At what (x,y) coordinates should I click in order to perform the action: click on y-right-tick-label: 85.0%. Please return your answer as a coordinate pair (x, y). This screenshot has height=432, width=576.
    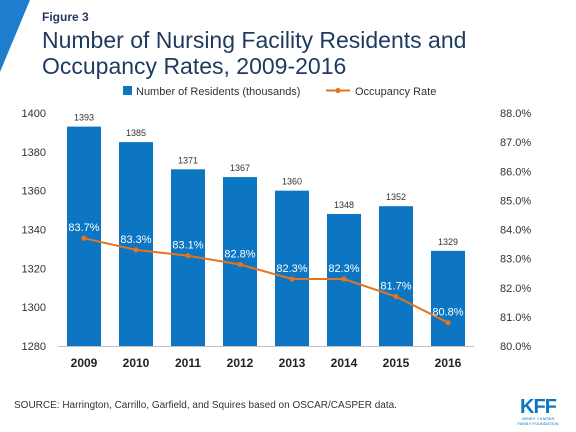
    Looking at the image, I should click on (515, 201).